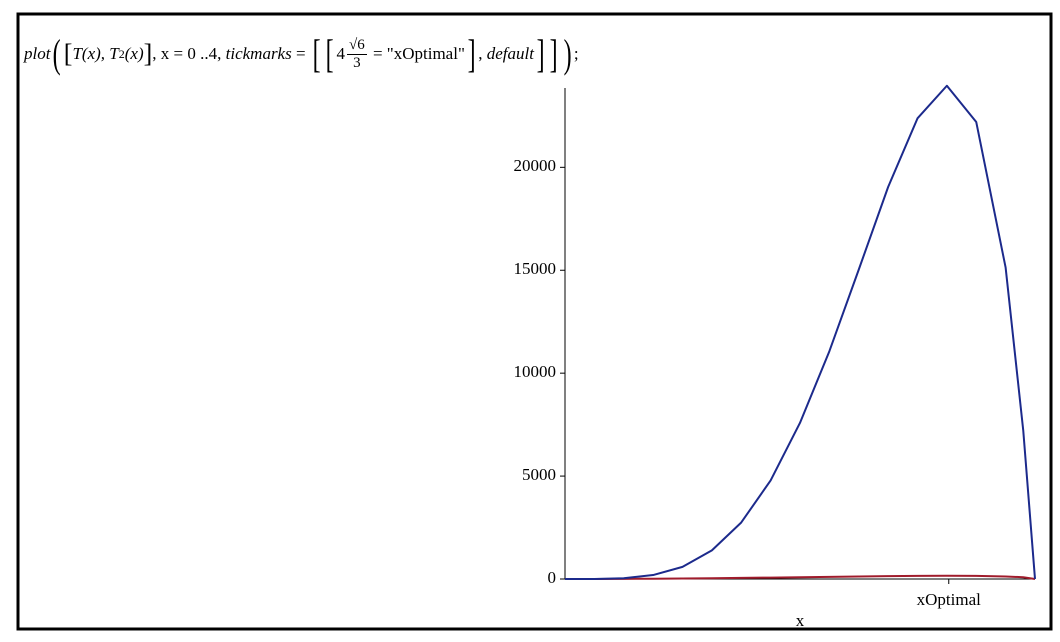 The image size is (1060, 642). Describe the element at coordinates (57, 53) in the screenshot. I see `token: (` at that location.